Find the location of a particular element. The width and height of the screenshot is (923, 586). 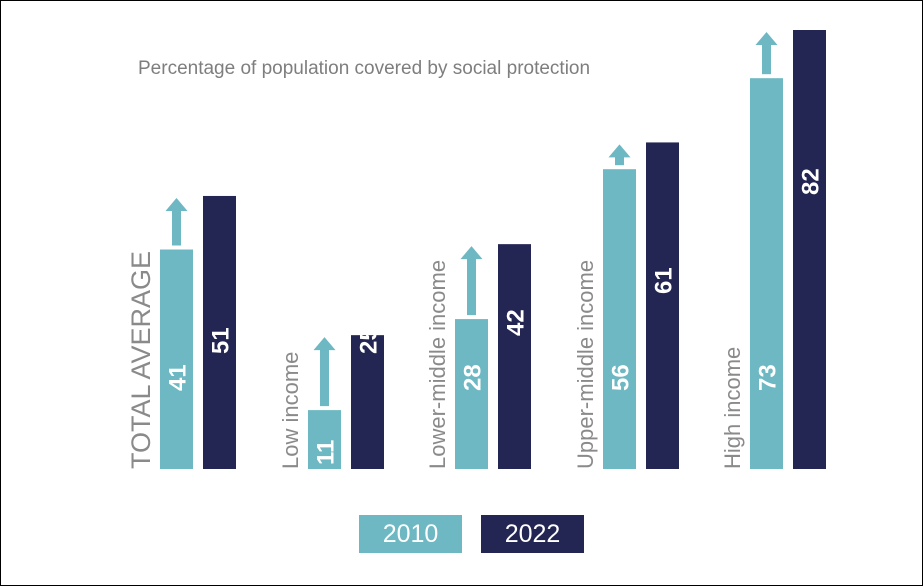

value-label-2010: 41 is located at coordinates (178, 377).